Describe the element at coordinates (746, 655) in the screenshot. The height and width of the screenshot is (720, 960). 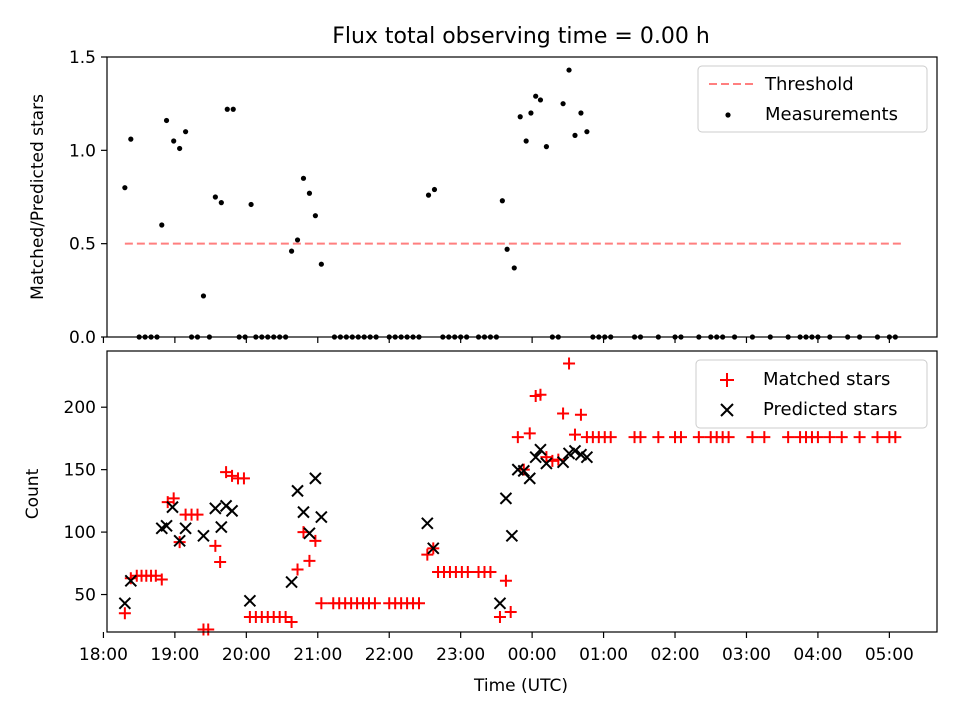
I see `x-tick-label: 03:00` at that location.